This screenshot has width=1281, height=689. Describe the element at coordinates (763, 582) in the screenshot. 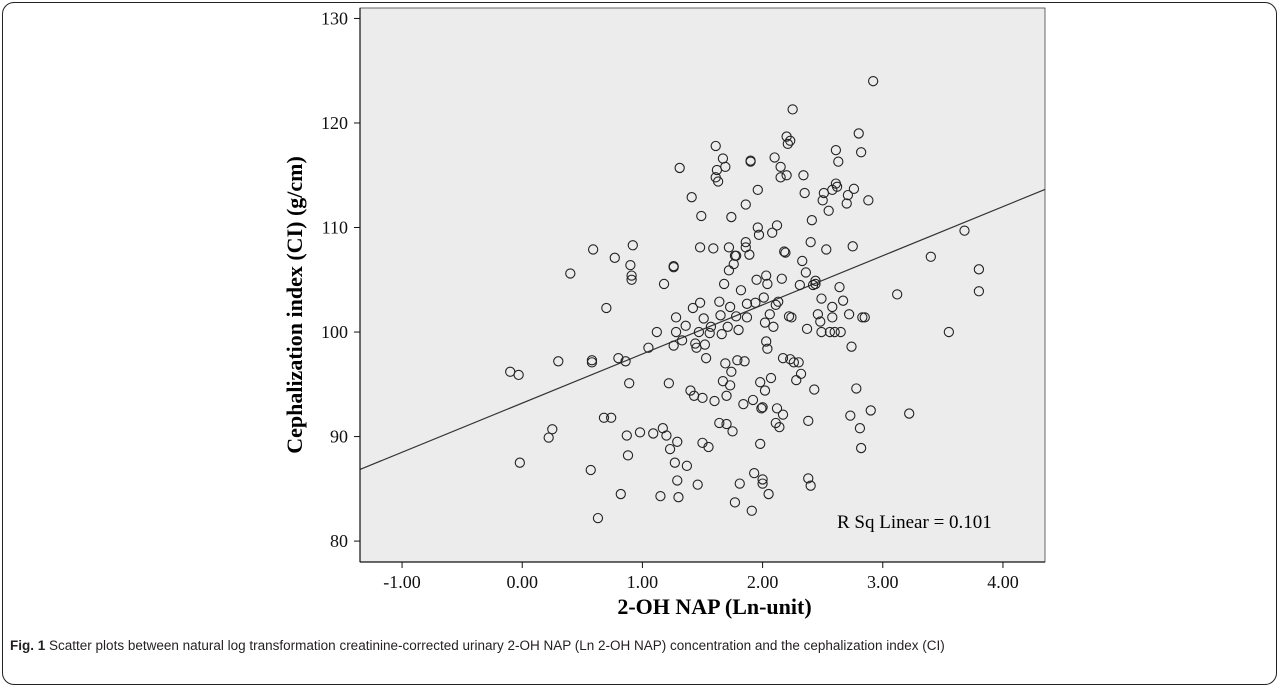

I see `x-tick-label: 2.00` at that location.